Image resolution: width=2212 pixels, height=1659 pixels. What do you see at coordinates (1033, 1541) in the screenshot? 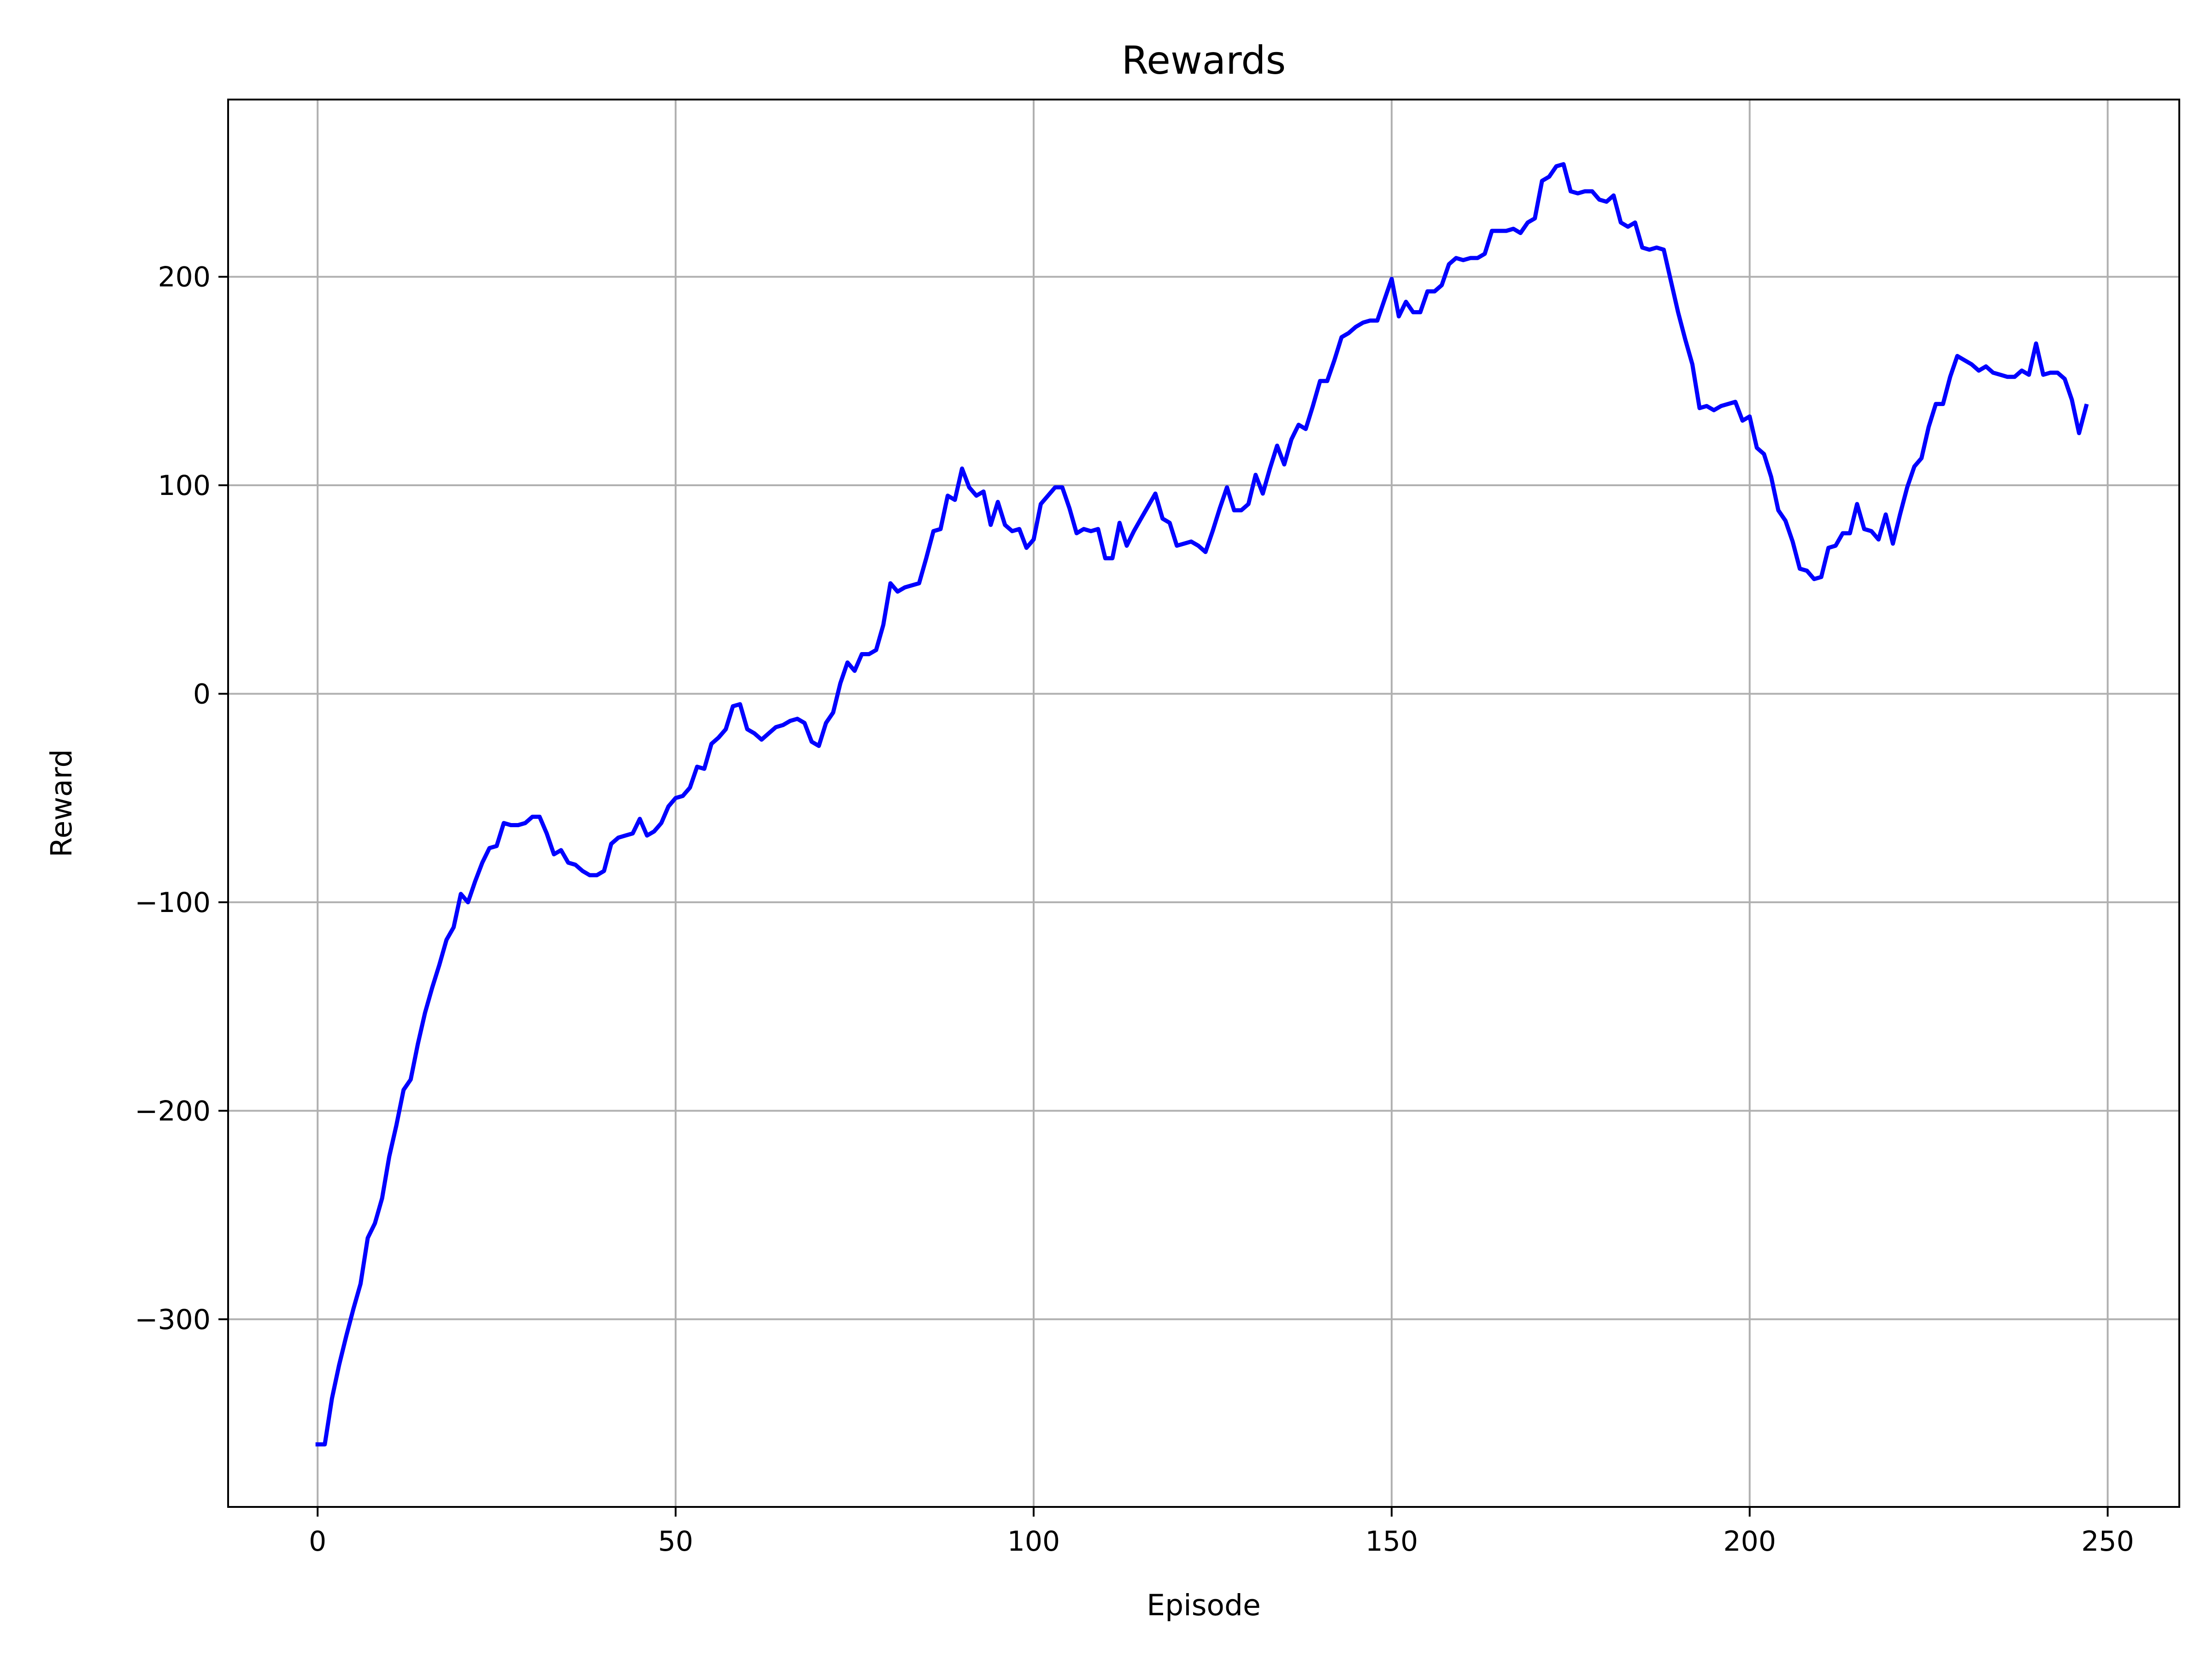
I see `x-tick-label: 100` at bounding box center [1033, 1541].